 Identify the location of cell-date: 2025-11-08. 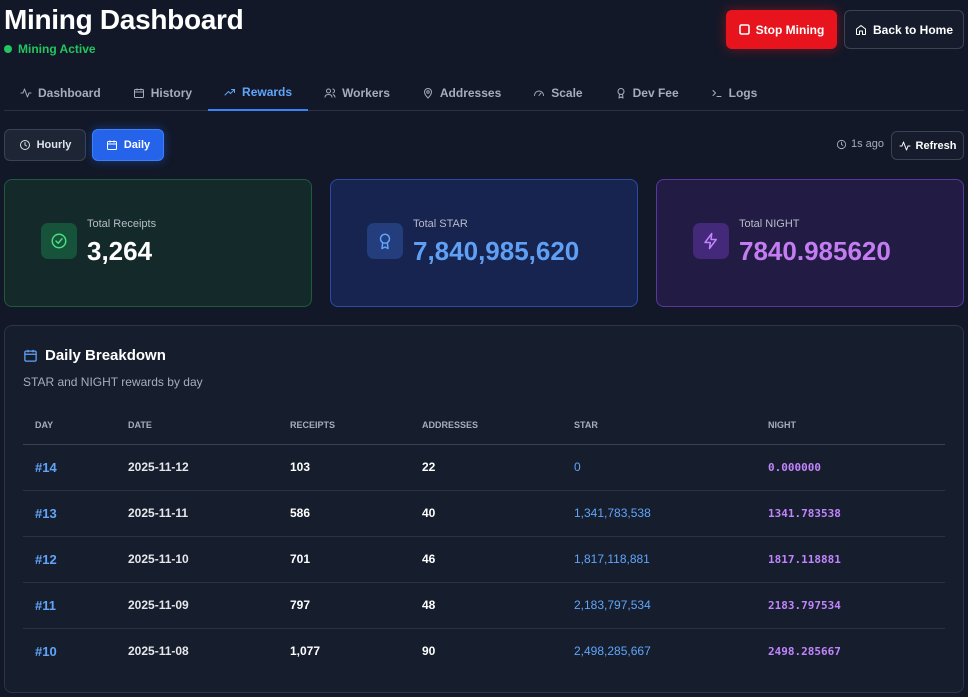
(158, 651).